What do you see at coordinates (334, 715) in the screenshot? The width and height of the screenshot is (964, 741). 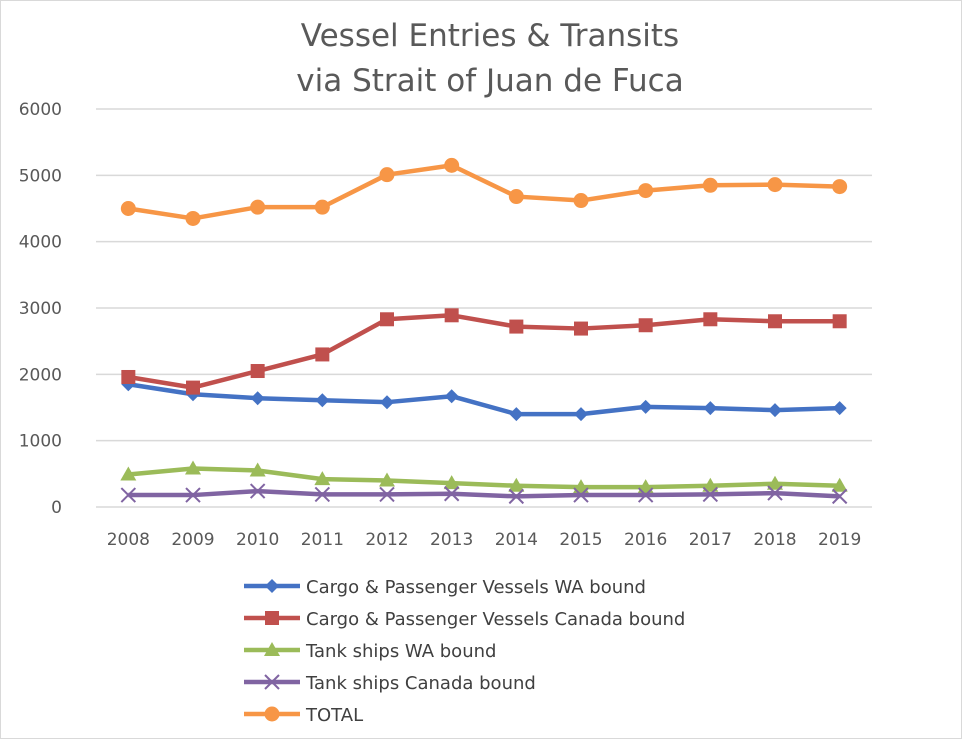 I see `legend-label: TOTAL` at bounding box center [334, 715].